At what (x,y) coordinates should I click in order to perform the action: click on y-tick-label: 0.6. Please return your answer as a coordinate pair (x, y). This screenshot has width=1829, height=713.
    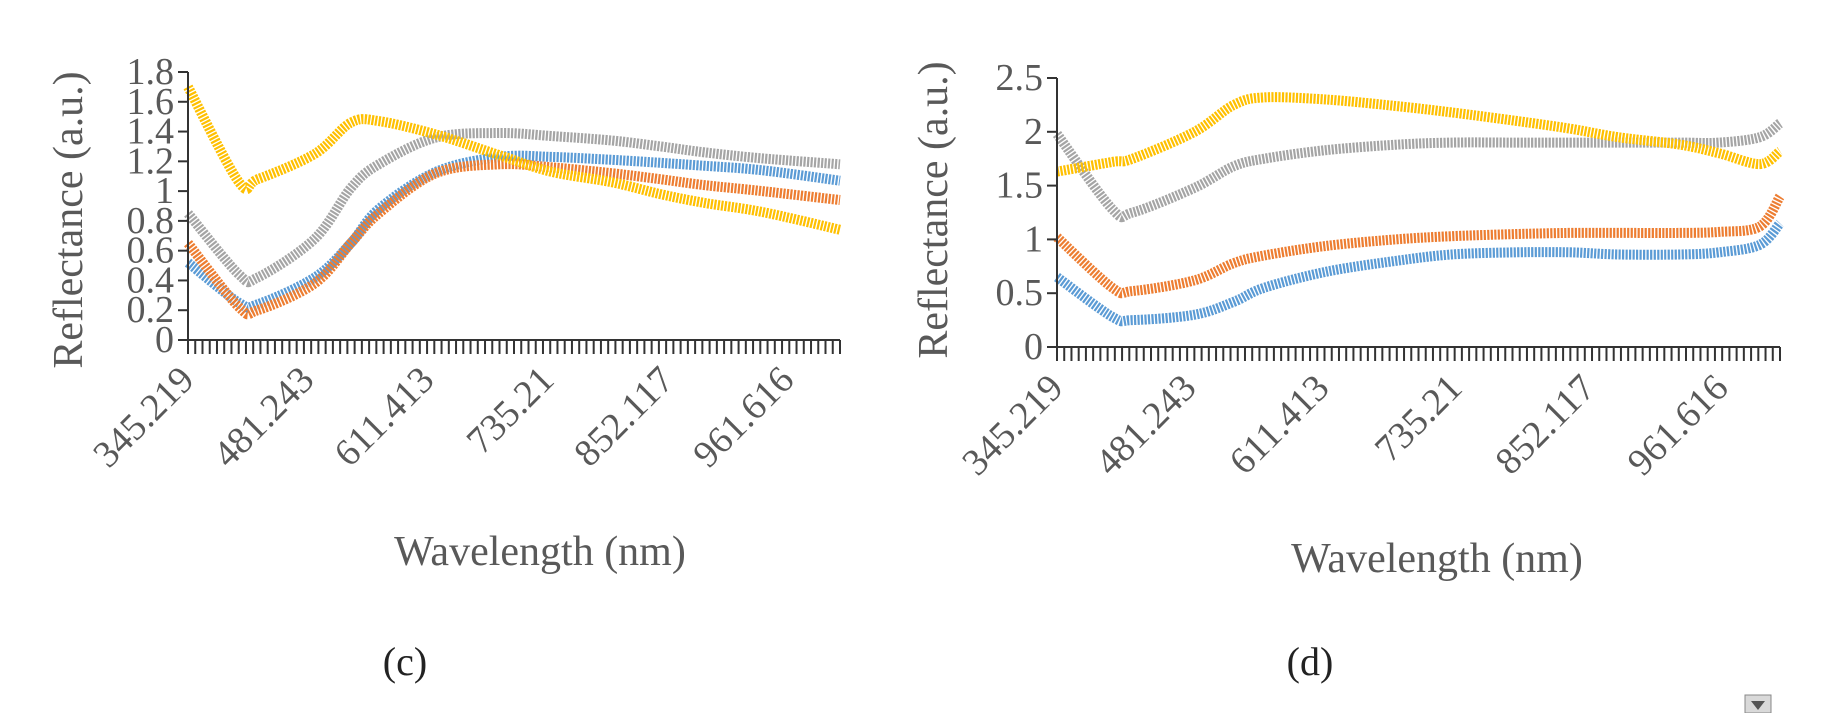
    Looking at the image, I should click on (151, 251).